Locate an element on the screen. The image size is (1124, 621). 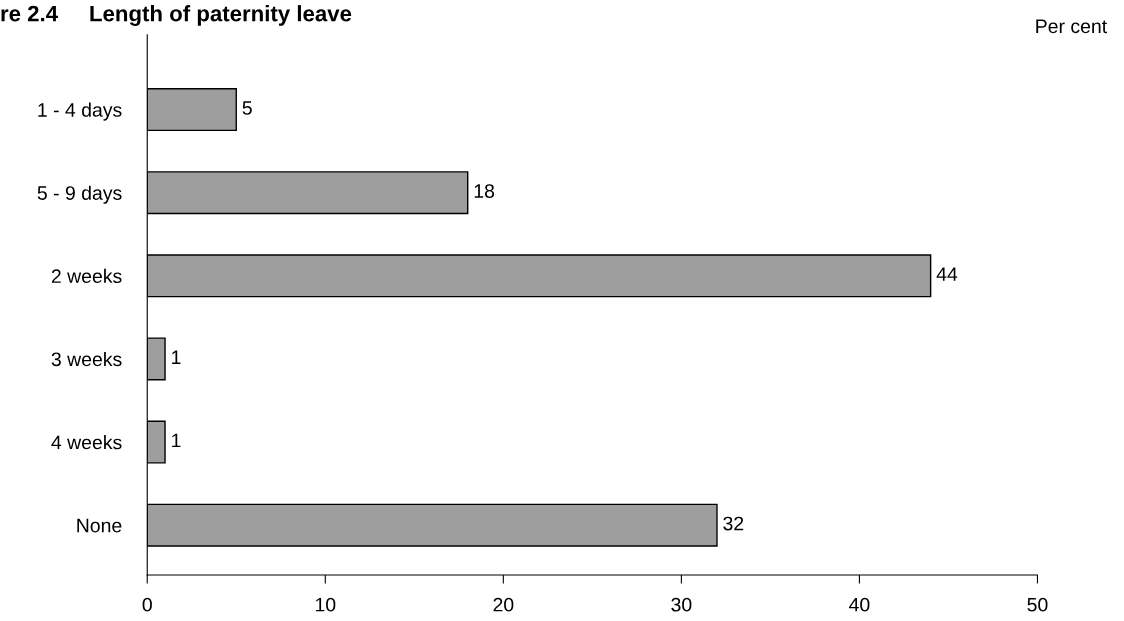
y-tick-label: 5 - 9 days is located at coordinates (79, 194).